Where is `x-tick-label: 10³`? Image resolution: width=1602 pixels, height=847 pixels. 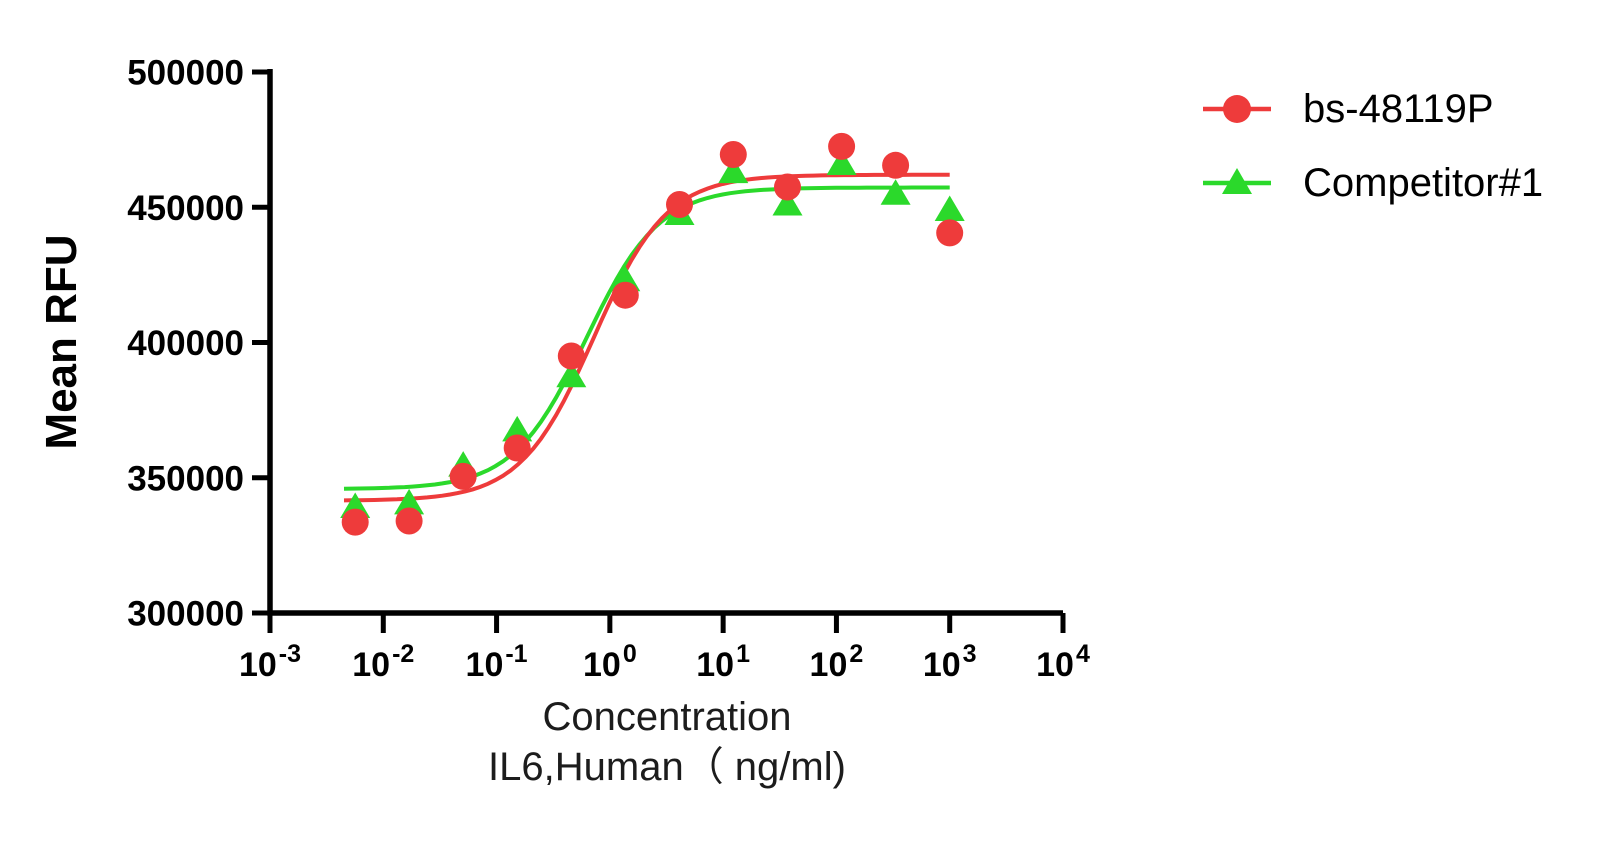 x-tick-label: 10³ is located at coordinates (950, 662).